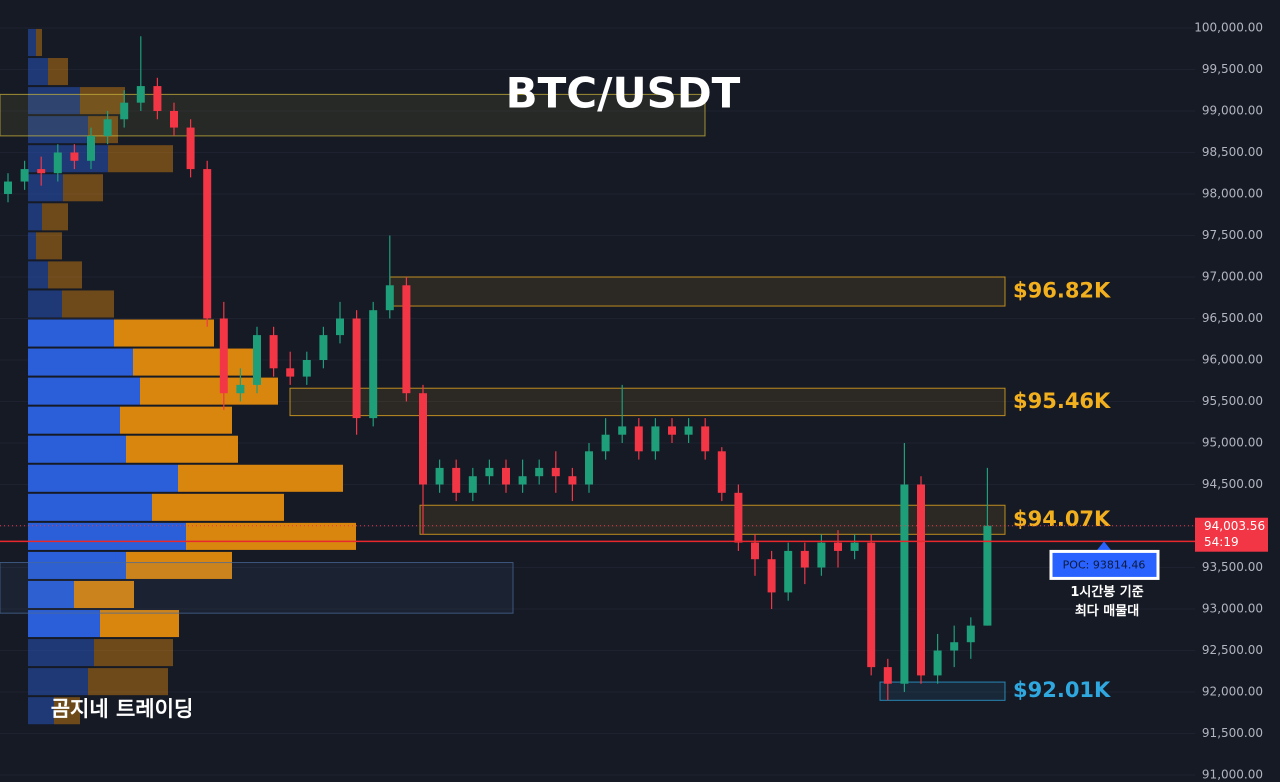  I want to click on y-tick-label: 100,000.00, so click(1228, 27).